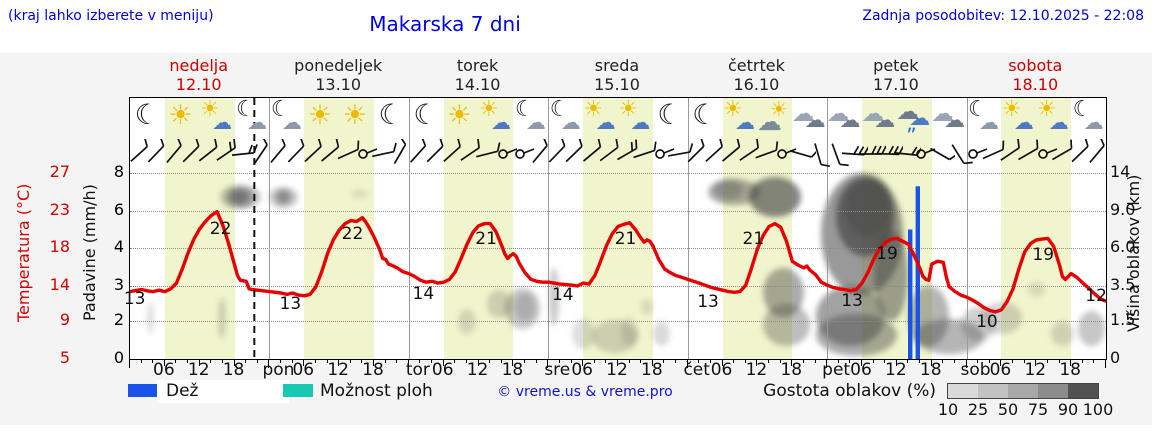  Describe the element at coordinates (756, 76) in the screenshot. I see `day-header: četrtek 16.10` at that location.